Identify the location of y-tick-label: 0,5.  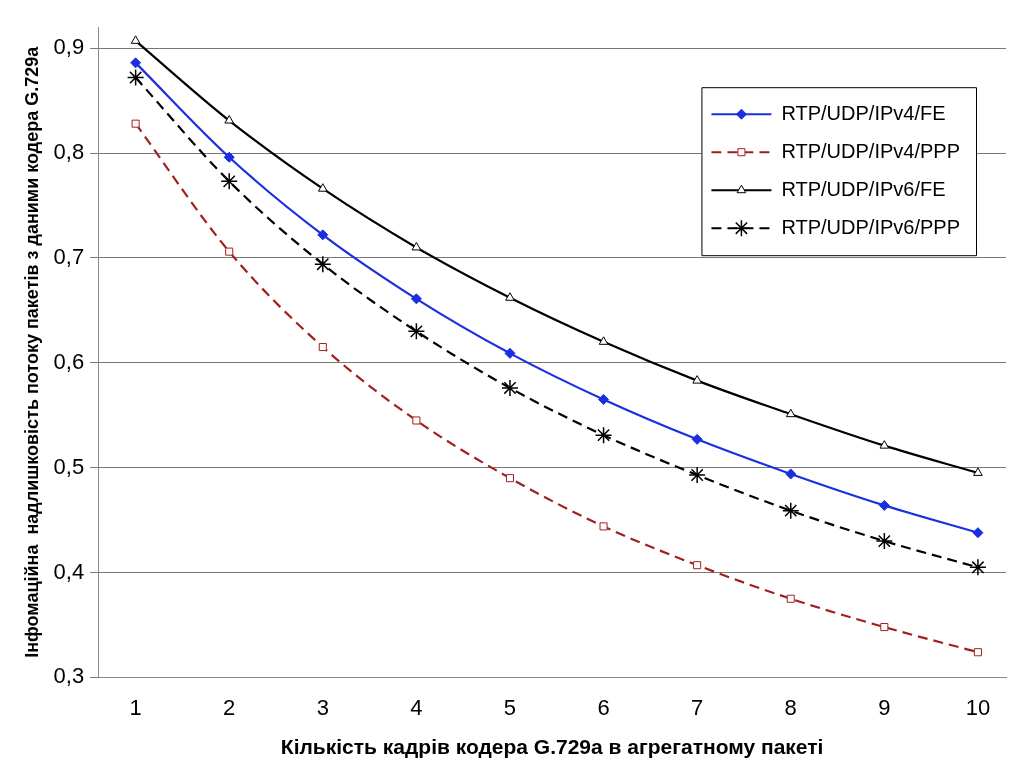
(69, 466).